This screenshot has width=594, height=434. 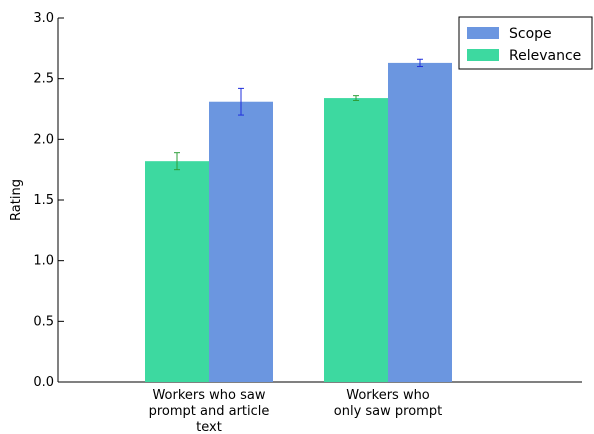 I want to click on y-tick-label: 0.5, so click(x=43, y=321).